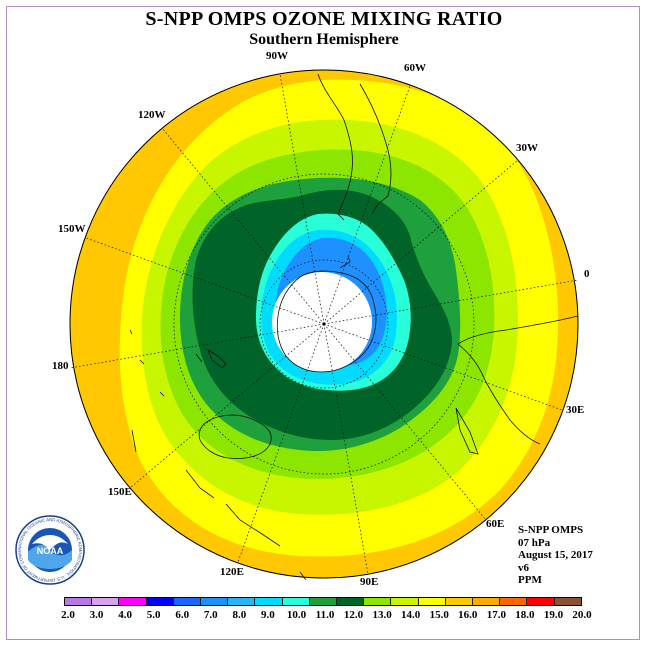 The image size is (648, 648). I want to click on lon-label-180: 180, so click(60, 366).